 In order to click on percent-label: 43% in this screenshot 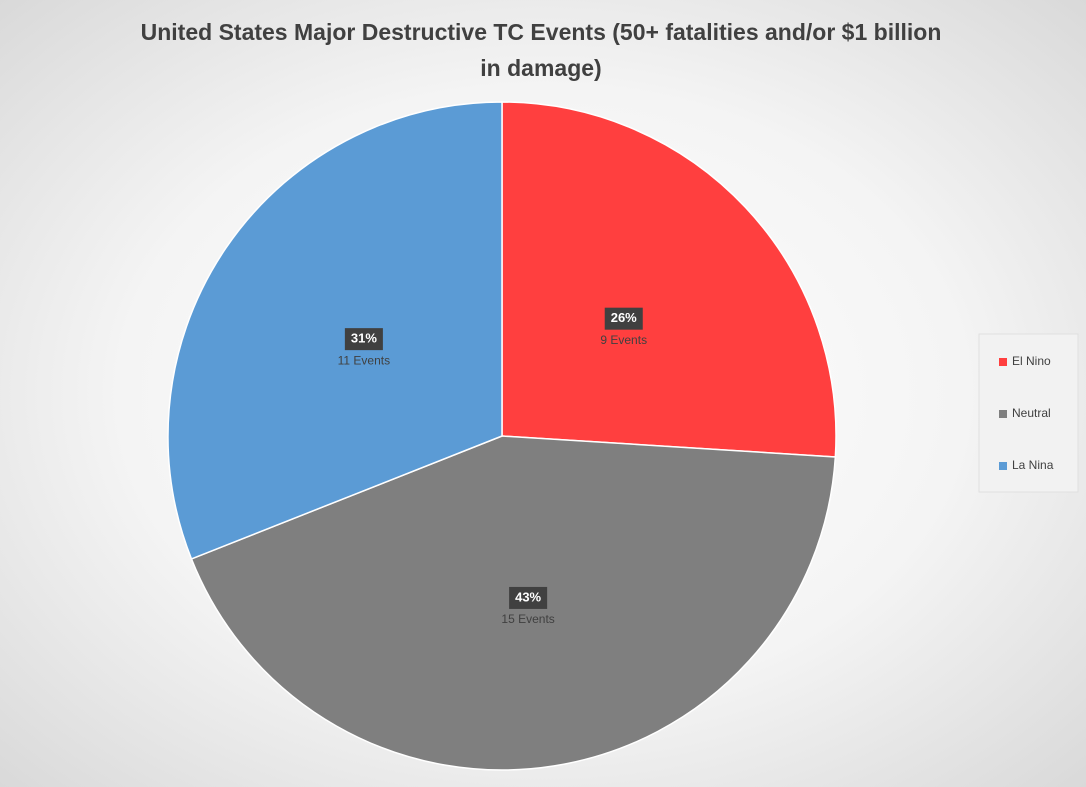, I will do `click(528, 596)`.